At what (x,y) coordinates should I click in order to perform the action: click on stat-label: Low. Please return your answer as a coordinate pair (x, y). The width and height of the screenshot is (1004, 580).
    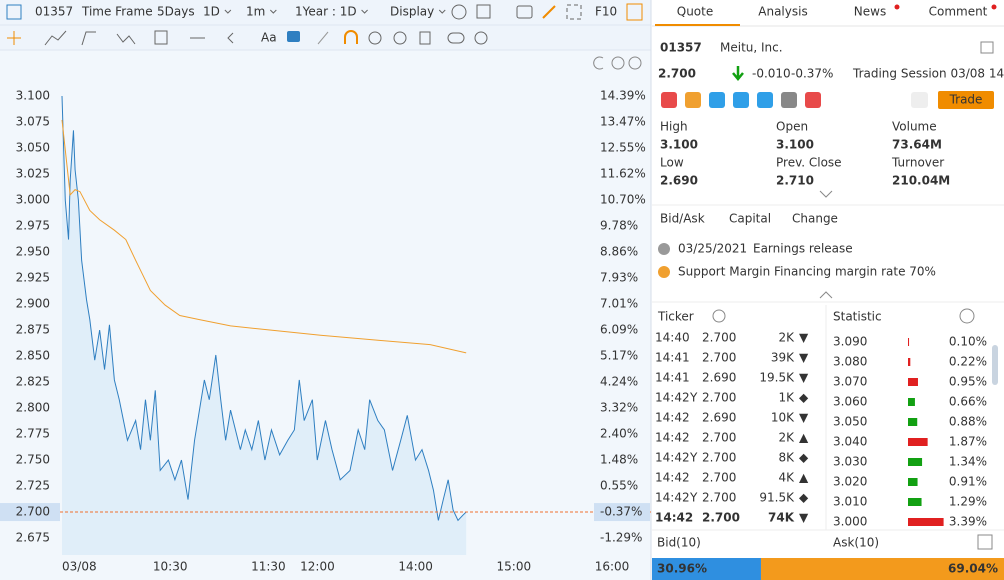
    Looking at the image, I should click on (672, 163).